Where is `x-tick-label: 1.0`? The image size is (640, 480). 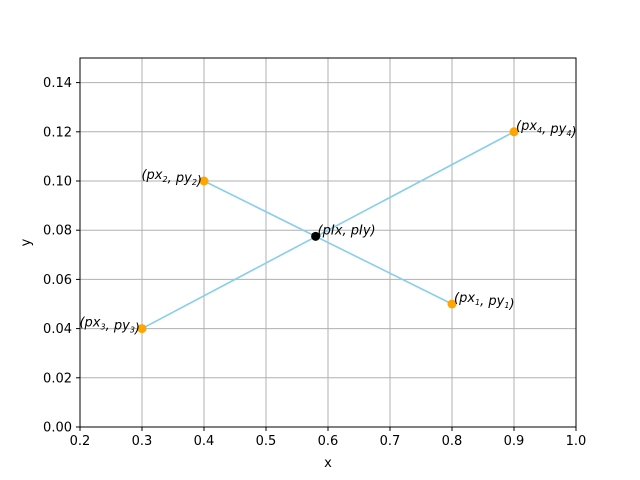 x-tick-label: 1.0 is located at coordinates (576, 441).